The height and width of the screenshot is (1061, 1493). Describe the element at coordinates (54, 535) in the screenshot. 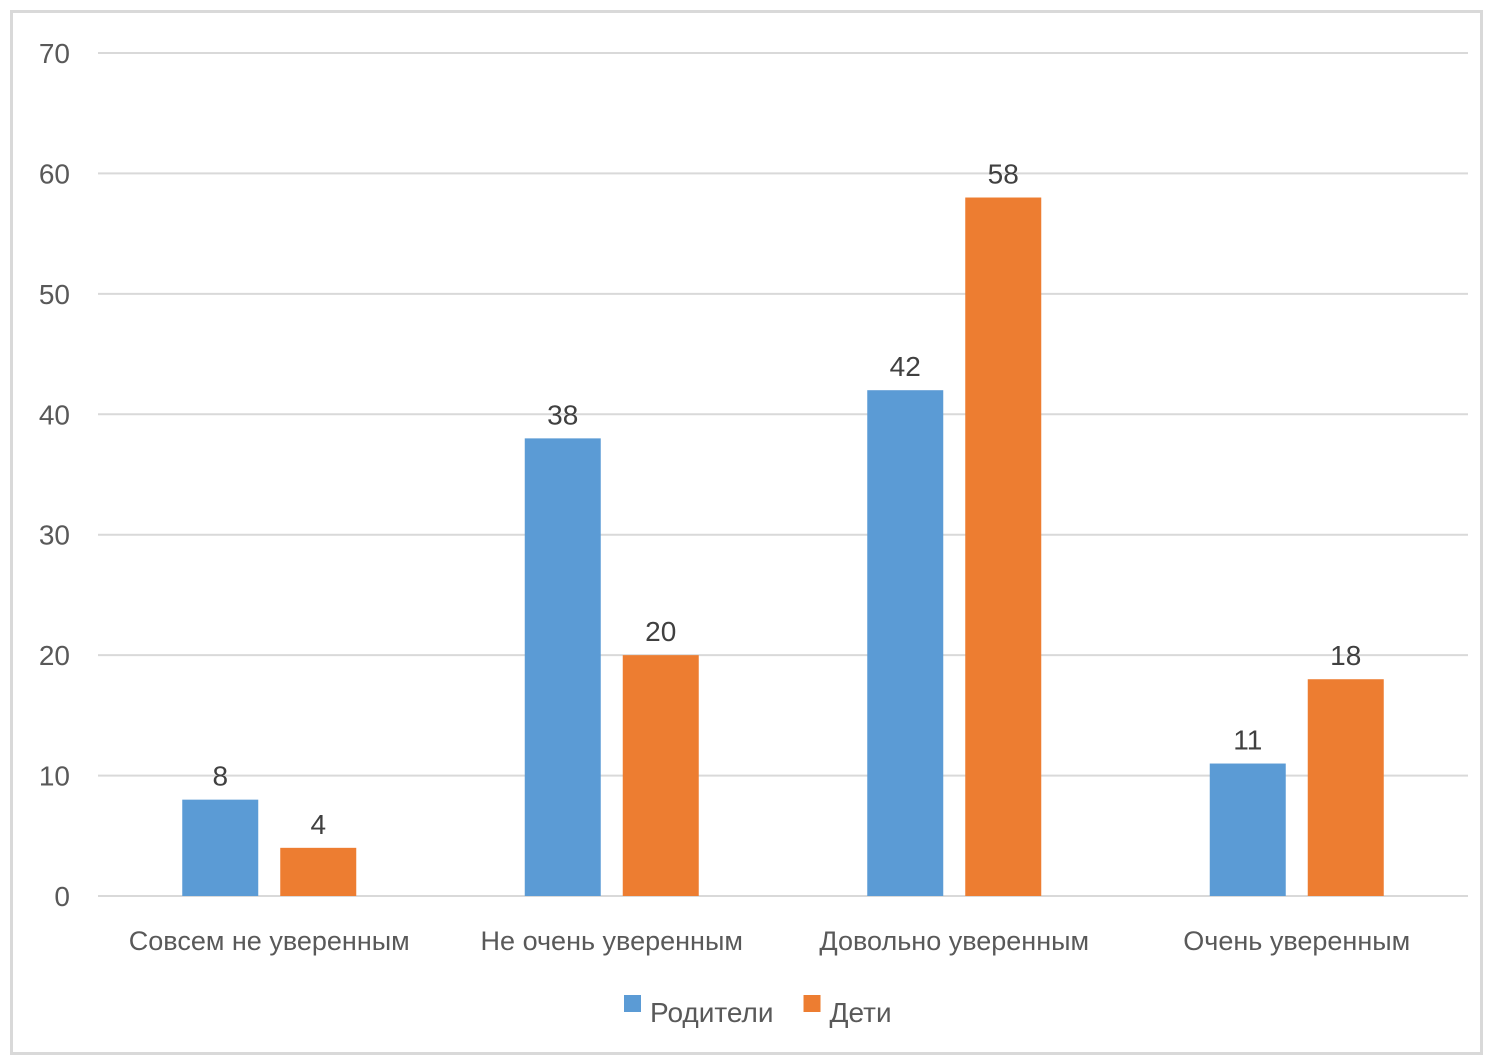

I see `y-tick-label: 30` at that location.